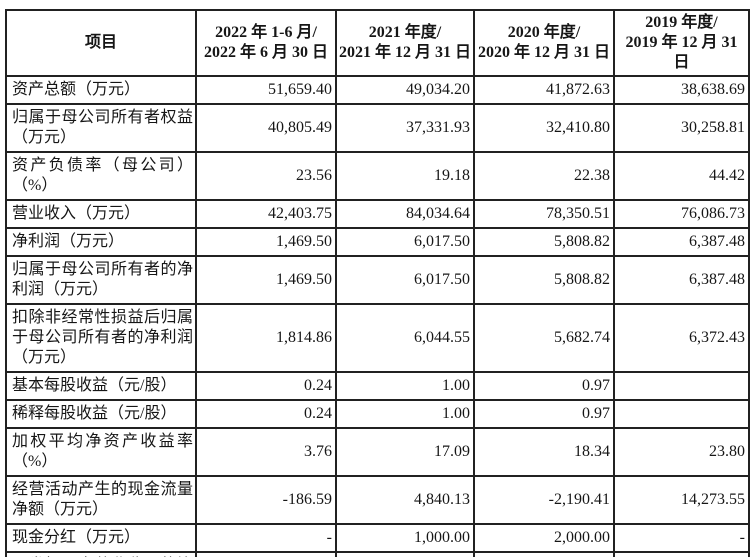 Image resolution: width=755 pixels, height=557 pixels. I want to click on table-row: 现金分红（万元） - 1,000.00 2,000.00 -, so click(377, 538).